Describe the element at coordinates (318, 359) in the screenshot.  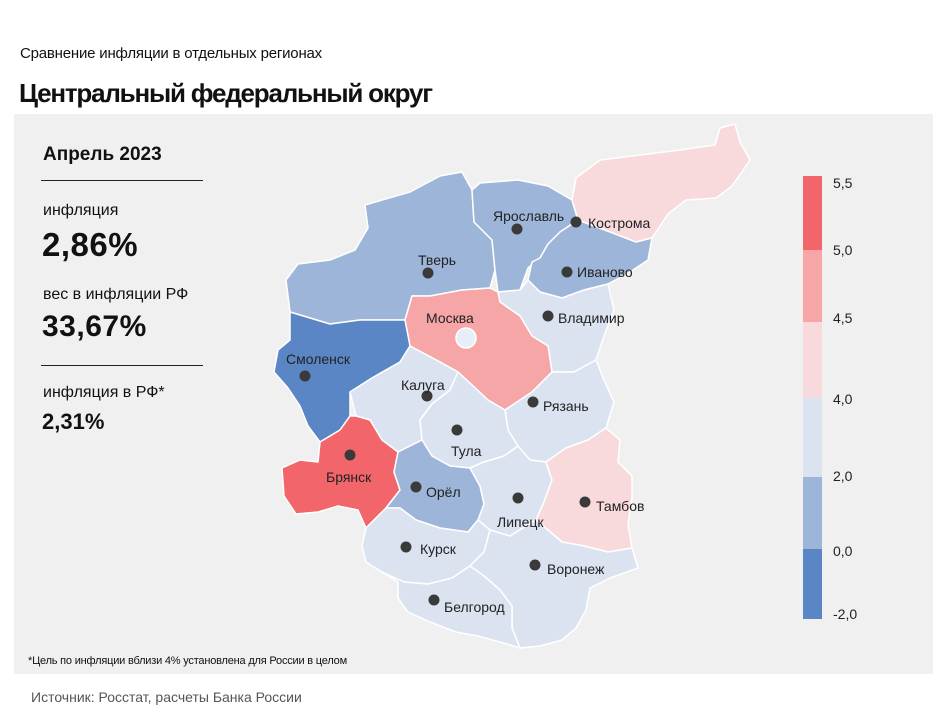
I see `city-label-smolensk: Смоленск` at that location.